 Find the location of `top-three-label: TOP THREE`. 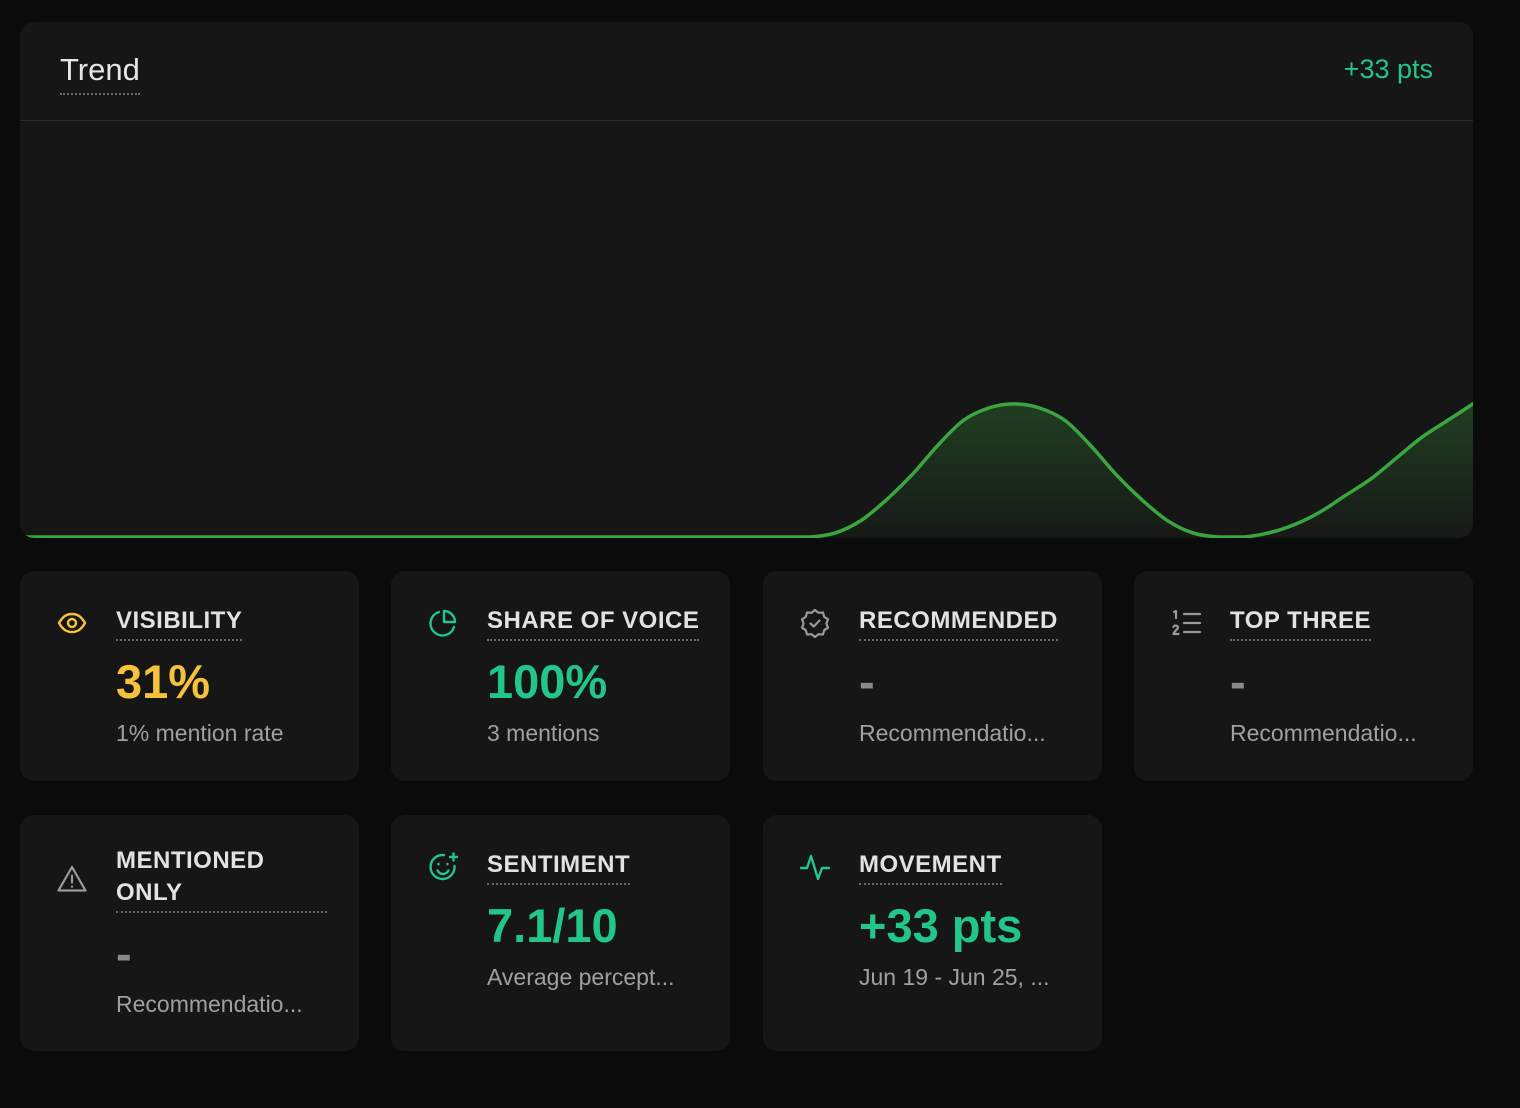

top-three-label: TOP THREE is located at coordinates (1300, 623).